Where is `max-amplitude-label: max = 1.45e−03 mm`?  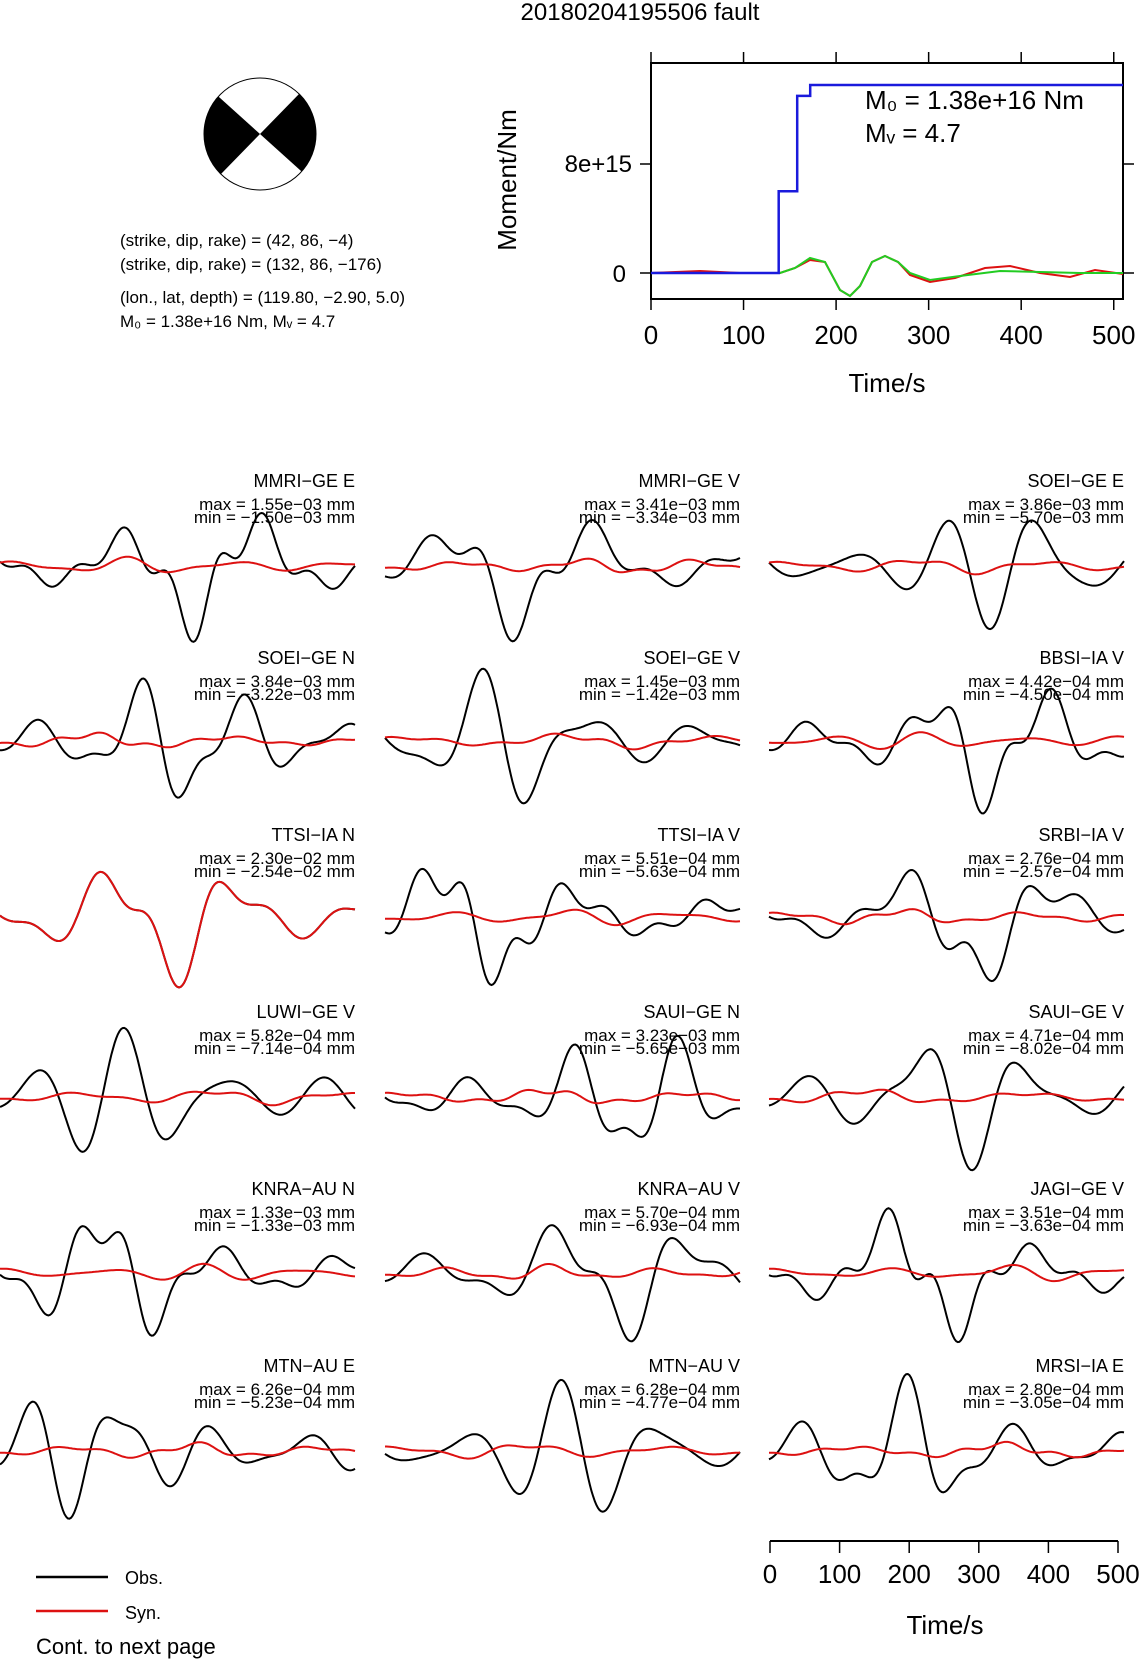
max-amplitude-label: max = 1.45e−03 mm is located at coordinates (662, 681).